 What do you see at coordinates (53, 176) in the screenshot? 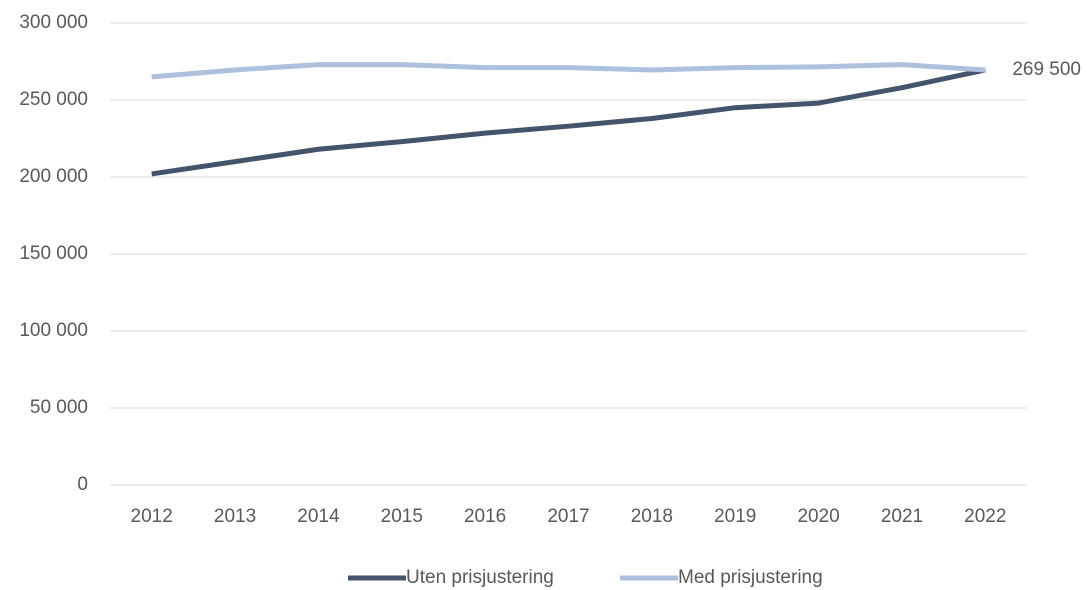
I see `y-tick-label: 200 000` at bounding box center [53, 176].